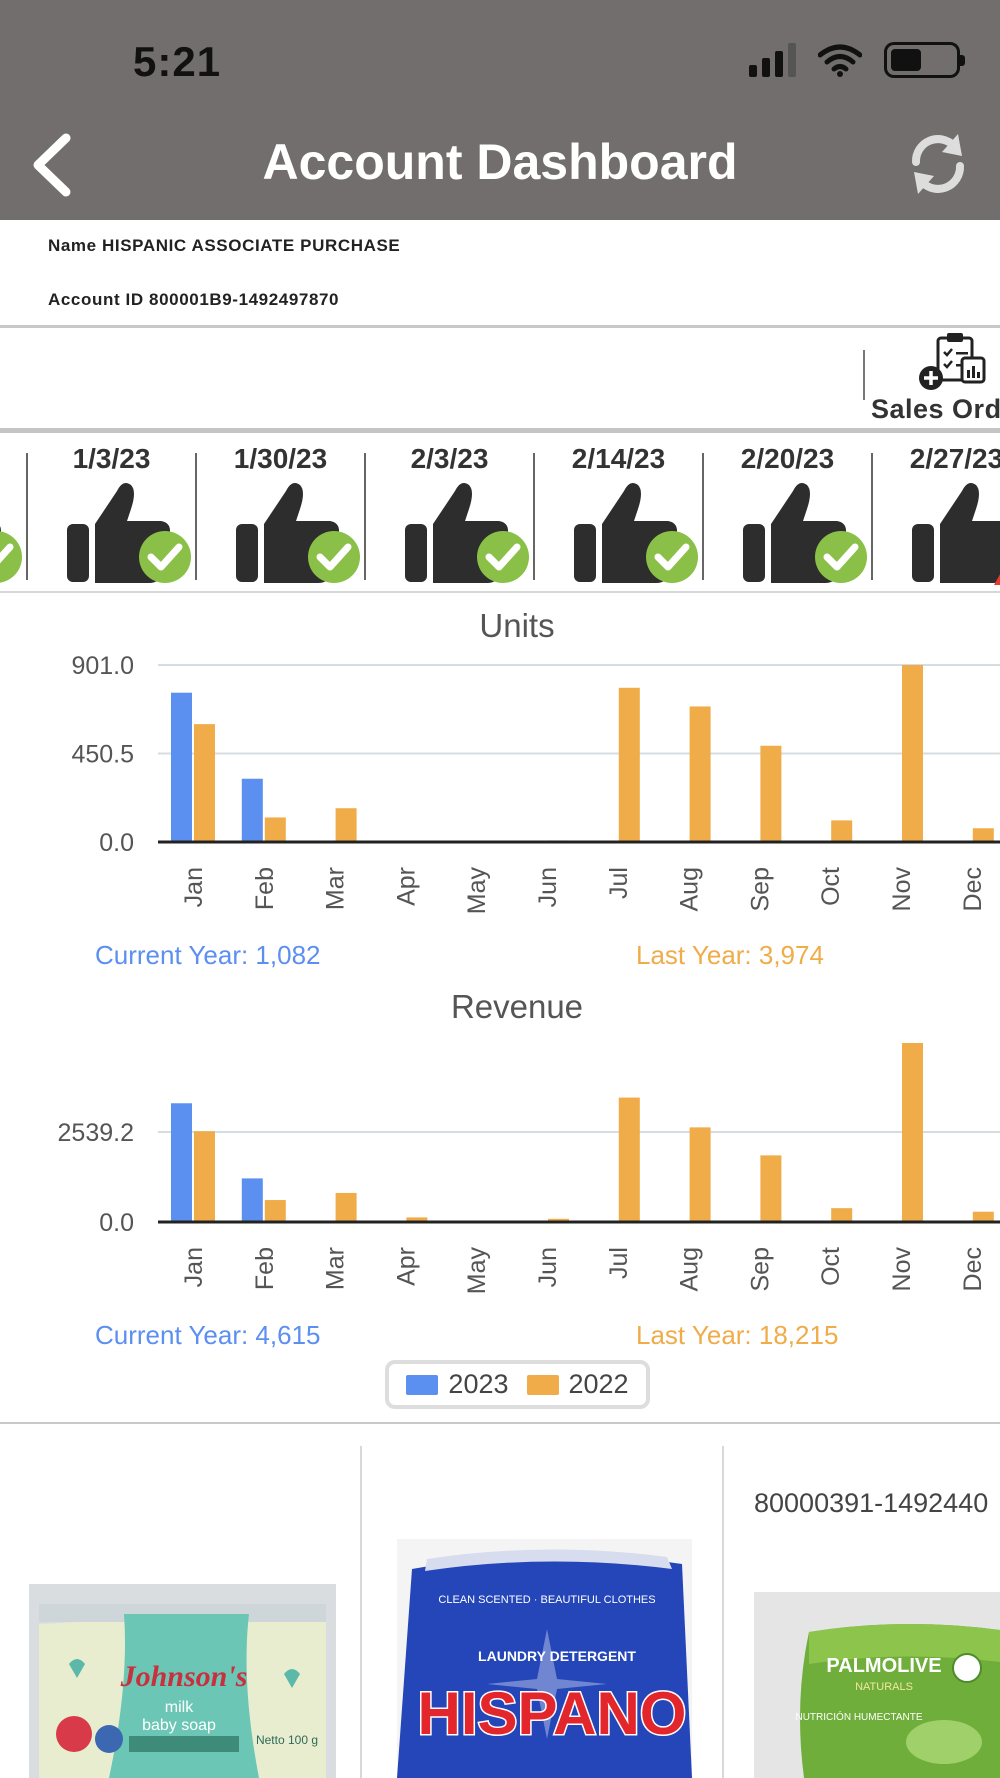 The height and width of the screenshot is (1778, 1000). I want to click on y-tick-label: 901.0, so click(102, 666).